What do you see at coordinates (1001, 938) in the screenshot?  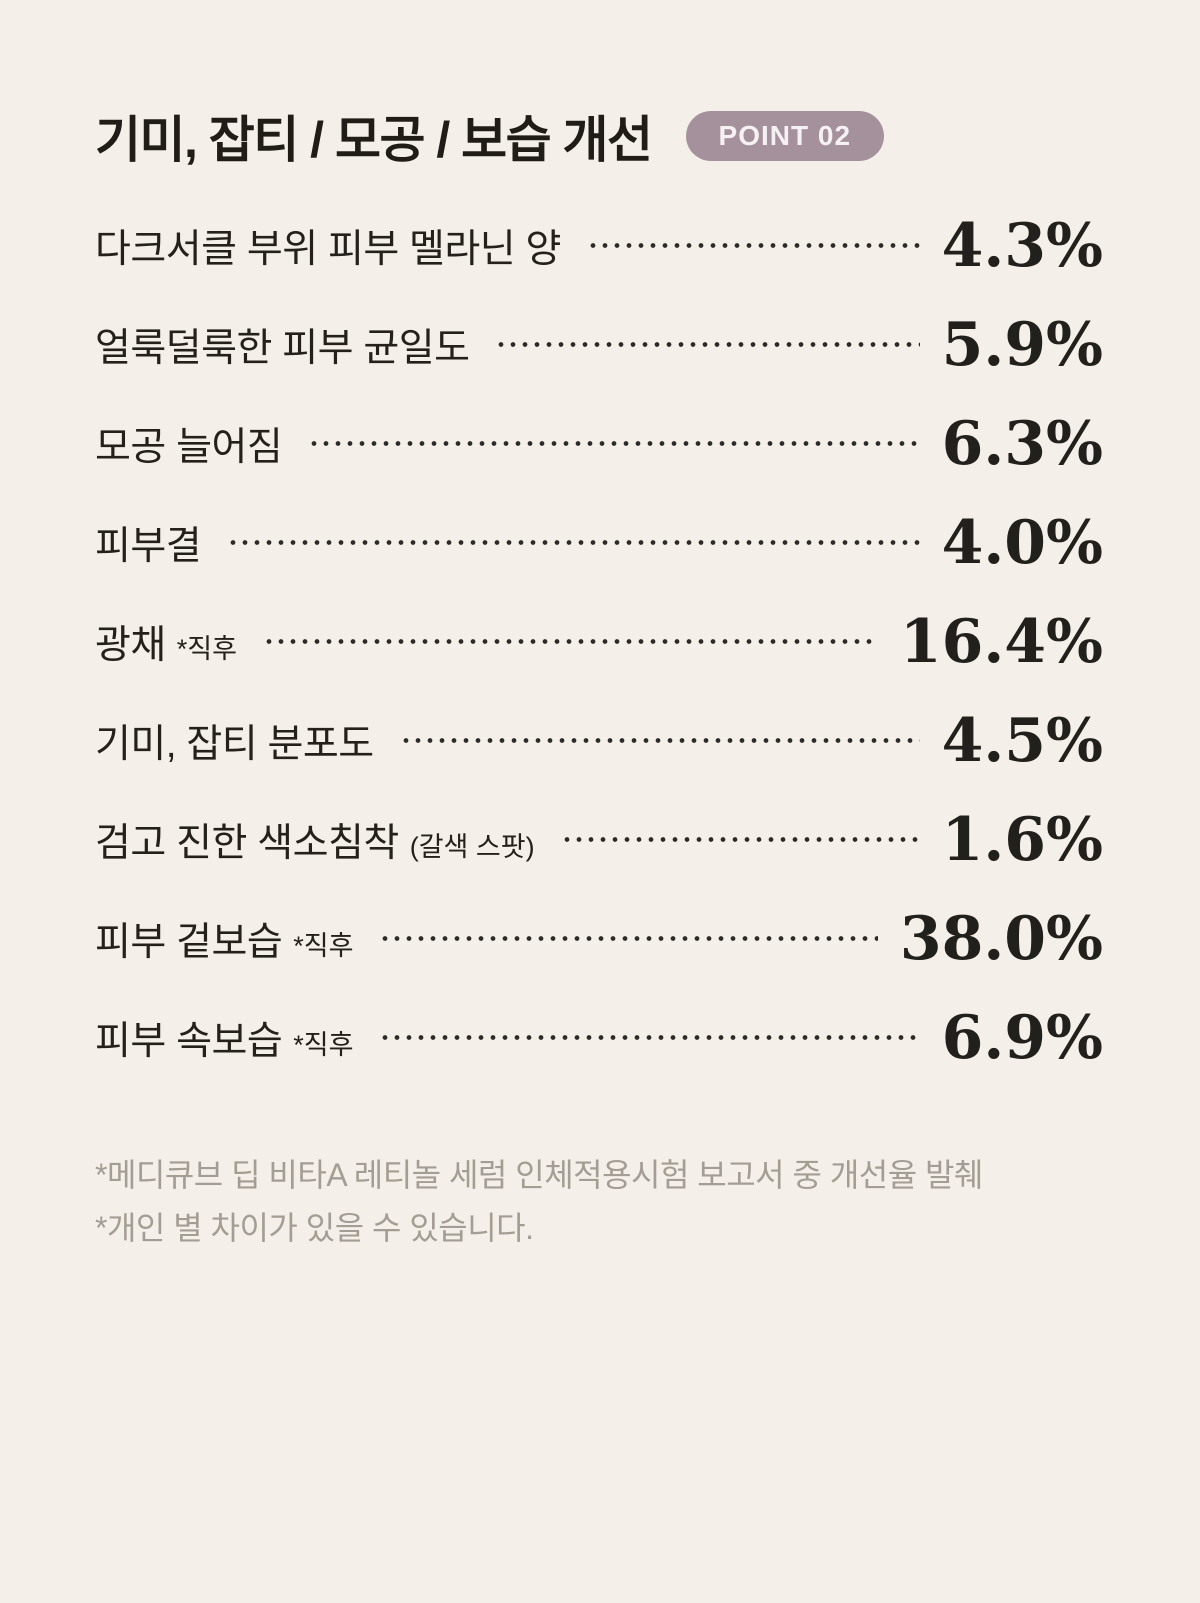 I see `metric-value: 38.0%` at bounding box center [1001, 938].